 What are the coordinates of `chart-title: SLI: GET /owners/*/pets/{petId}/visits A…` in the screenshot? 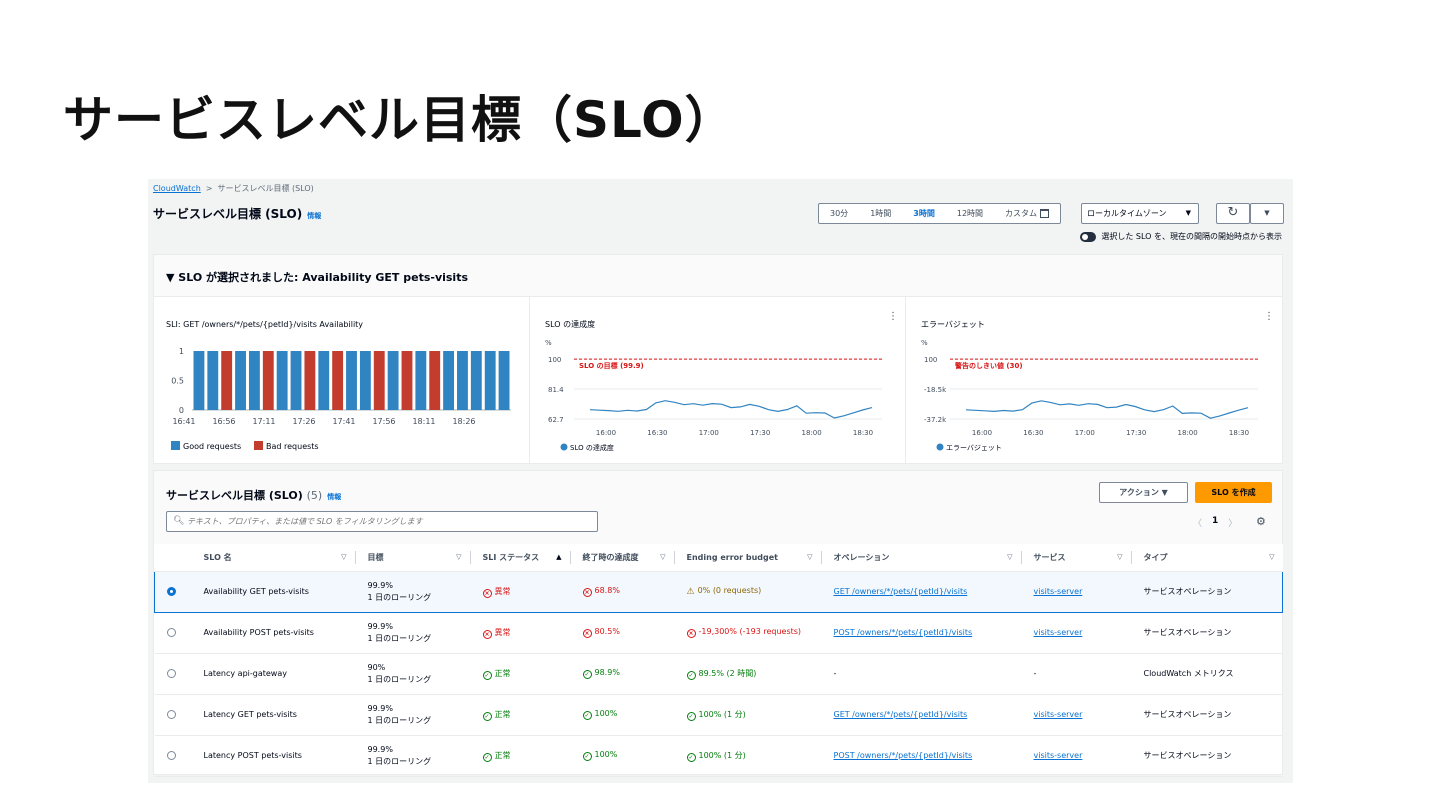 It's located at (264, 324).